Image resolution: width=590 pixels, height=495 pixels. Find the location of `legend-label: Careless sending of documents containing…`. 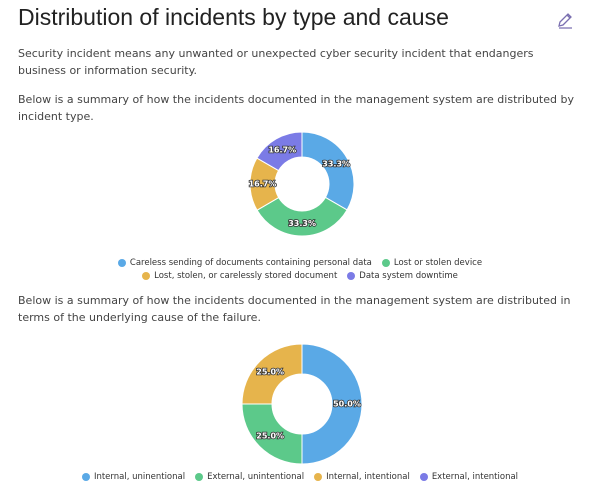

legend-label: Careless sending of documents containing… is located at coordinates (250, 263).